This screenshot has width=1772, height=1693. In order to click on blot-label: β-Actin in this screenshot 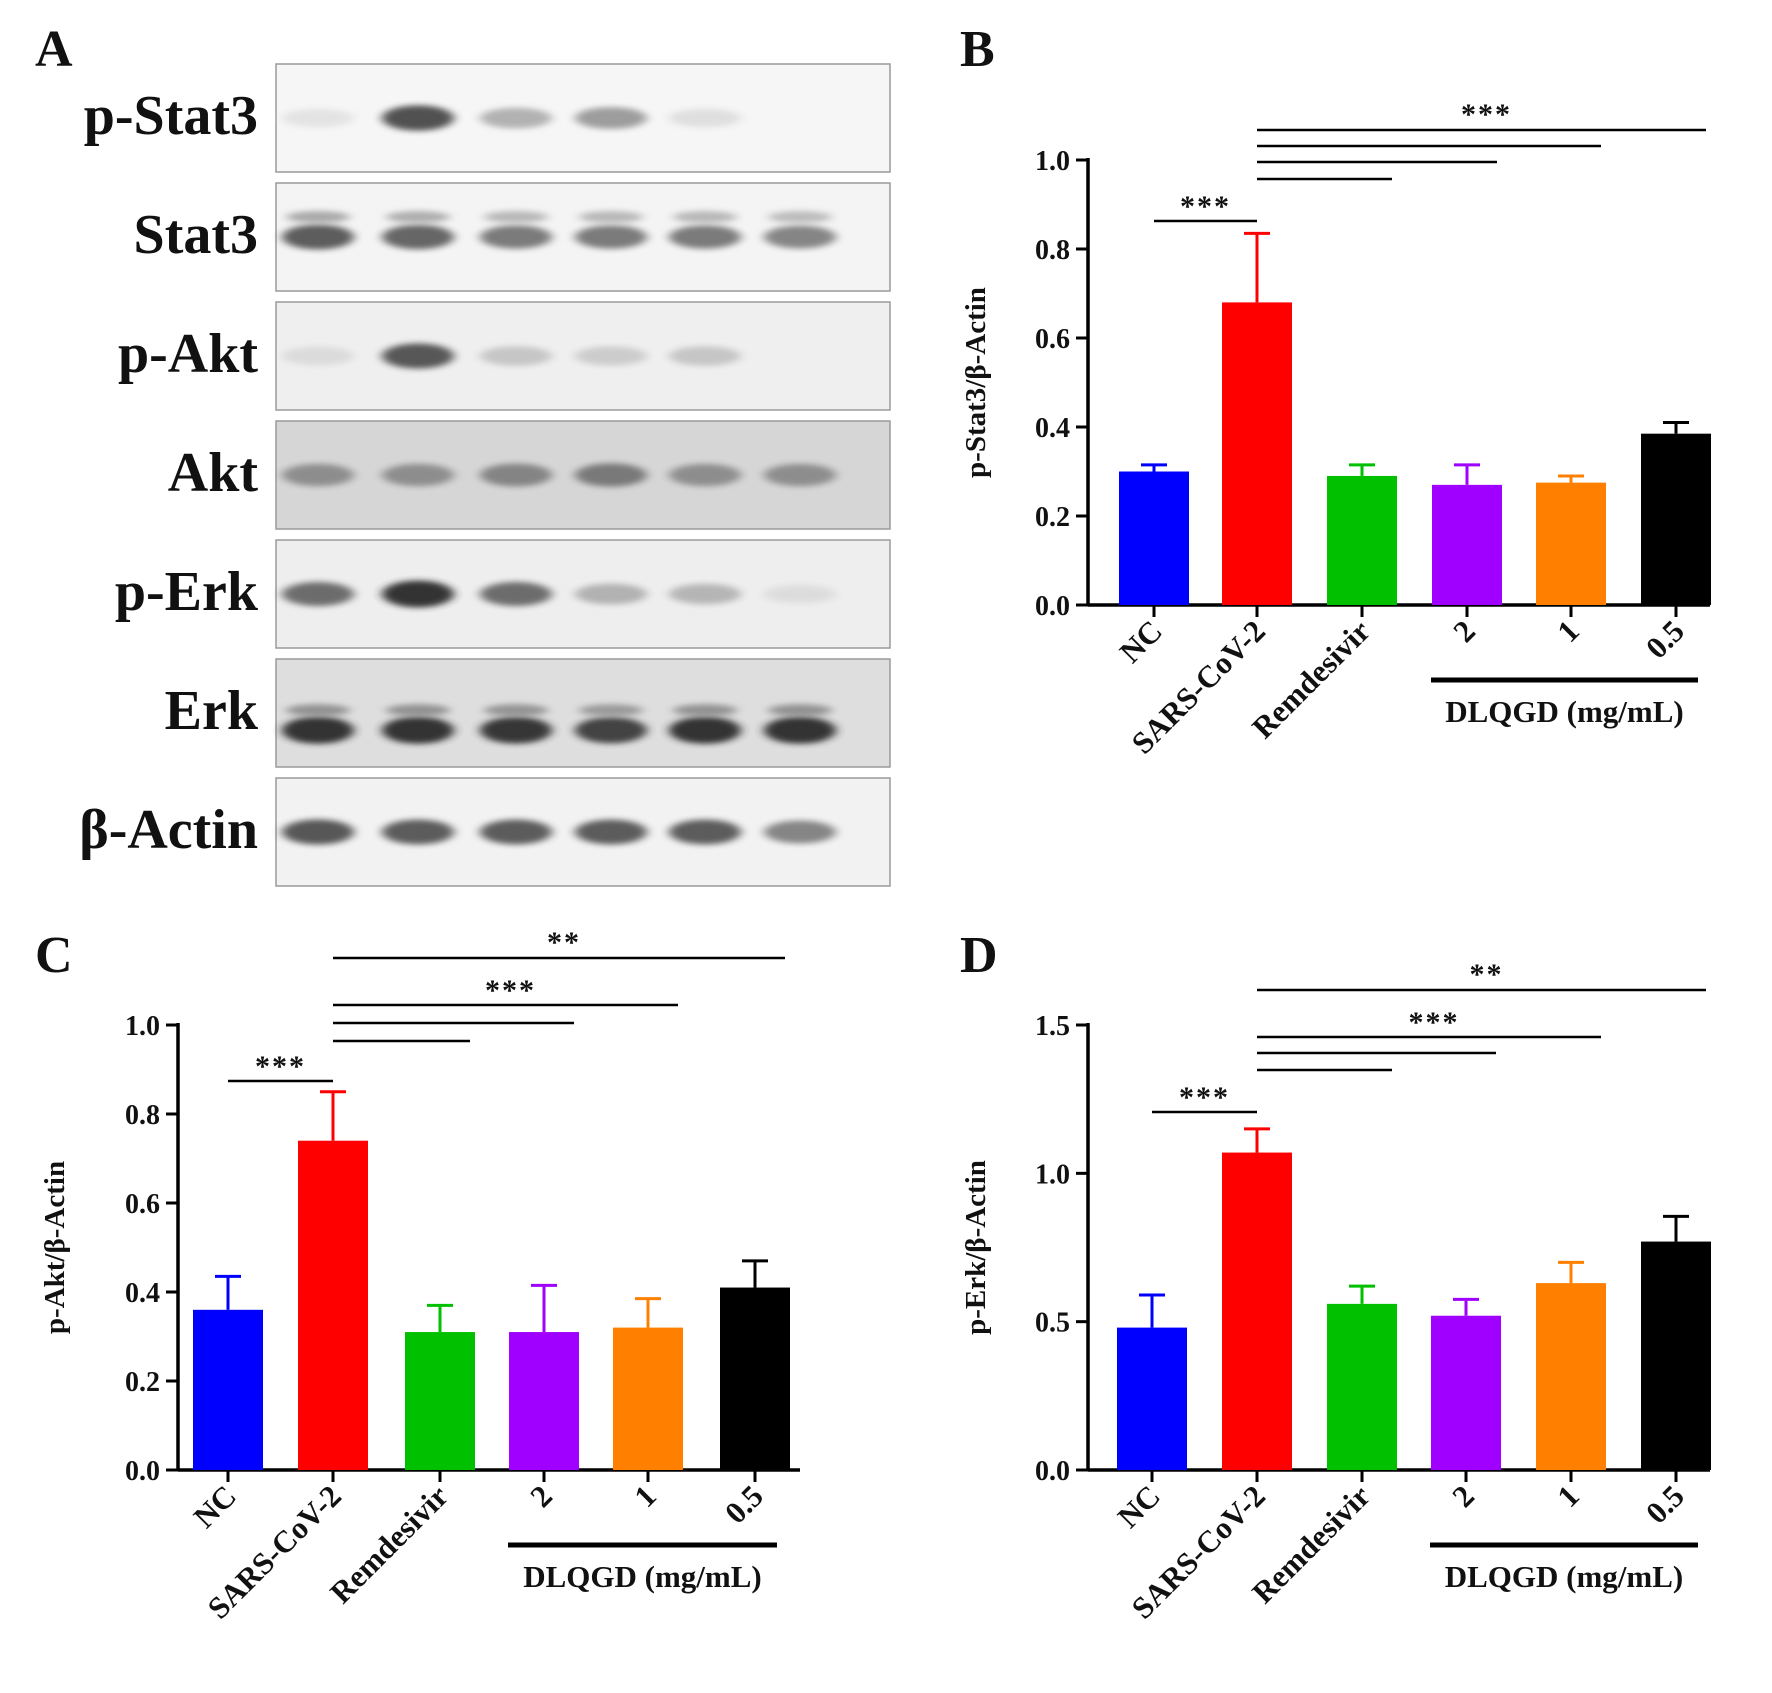, I will do `click(168, 830)`.